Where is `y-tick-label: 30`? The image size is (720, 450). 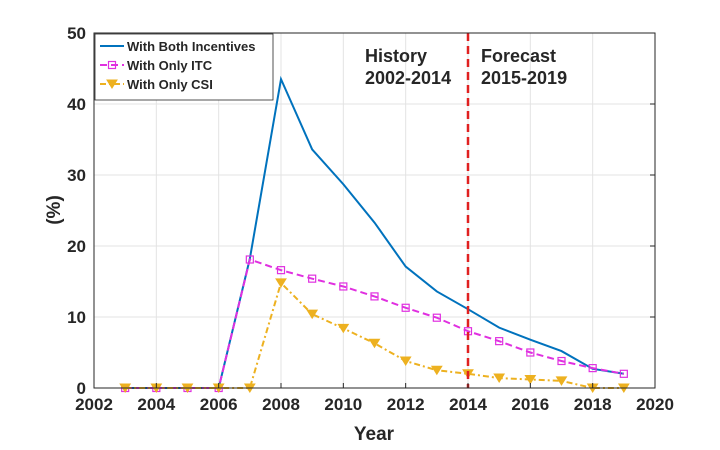
y-tick-label: 30 is located at coordinates (76, 175).